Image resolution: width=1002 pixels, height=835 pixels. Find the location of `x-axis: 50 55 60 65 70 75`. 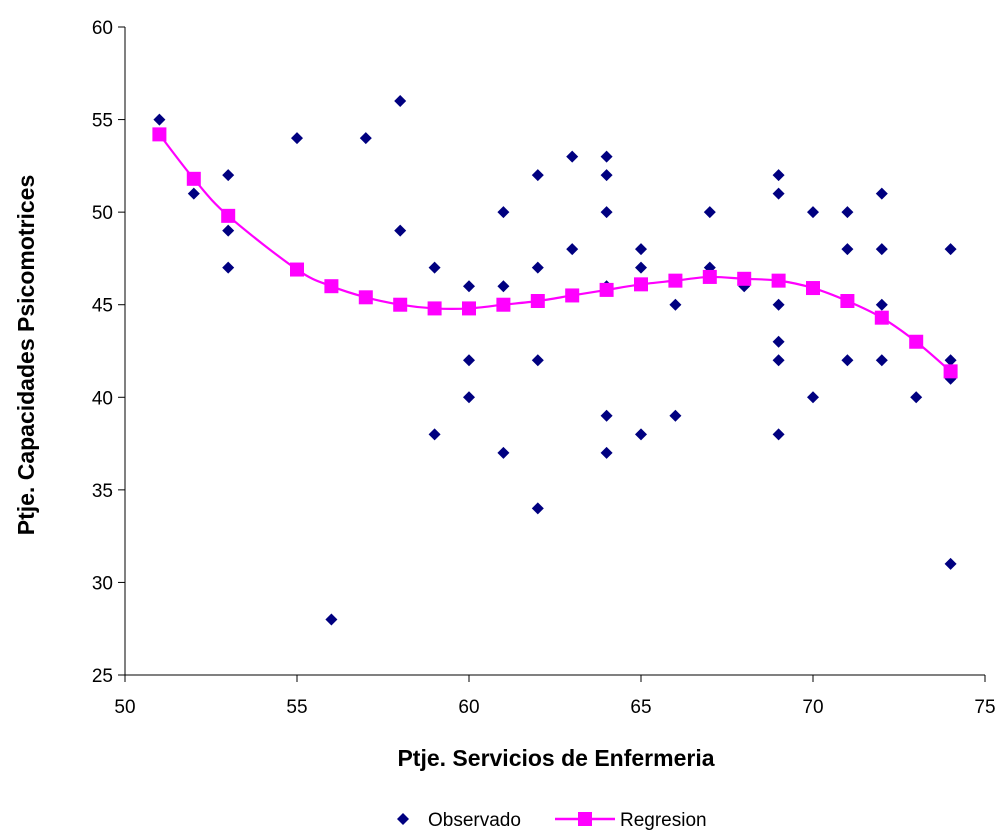

x-axis: 50 55 60 65 70 75 is located at coordinates (555, 696).